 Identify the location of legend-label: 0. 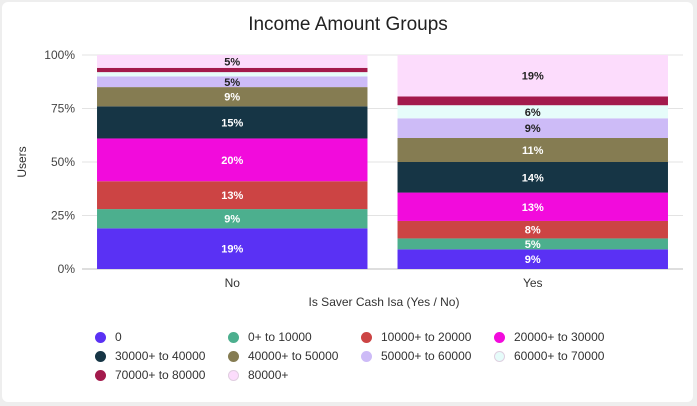
(118, 337).